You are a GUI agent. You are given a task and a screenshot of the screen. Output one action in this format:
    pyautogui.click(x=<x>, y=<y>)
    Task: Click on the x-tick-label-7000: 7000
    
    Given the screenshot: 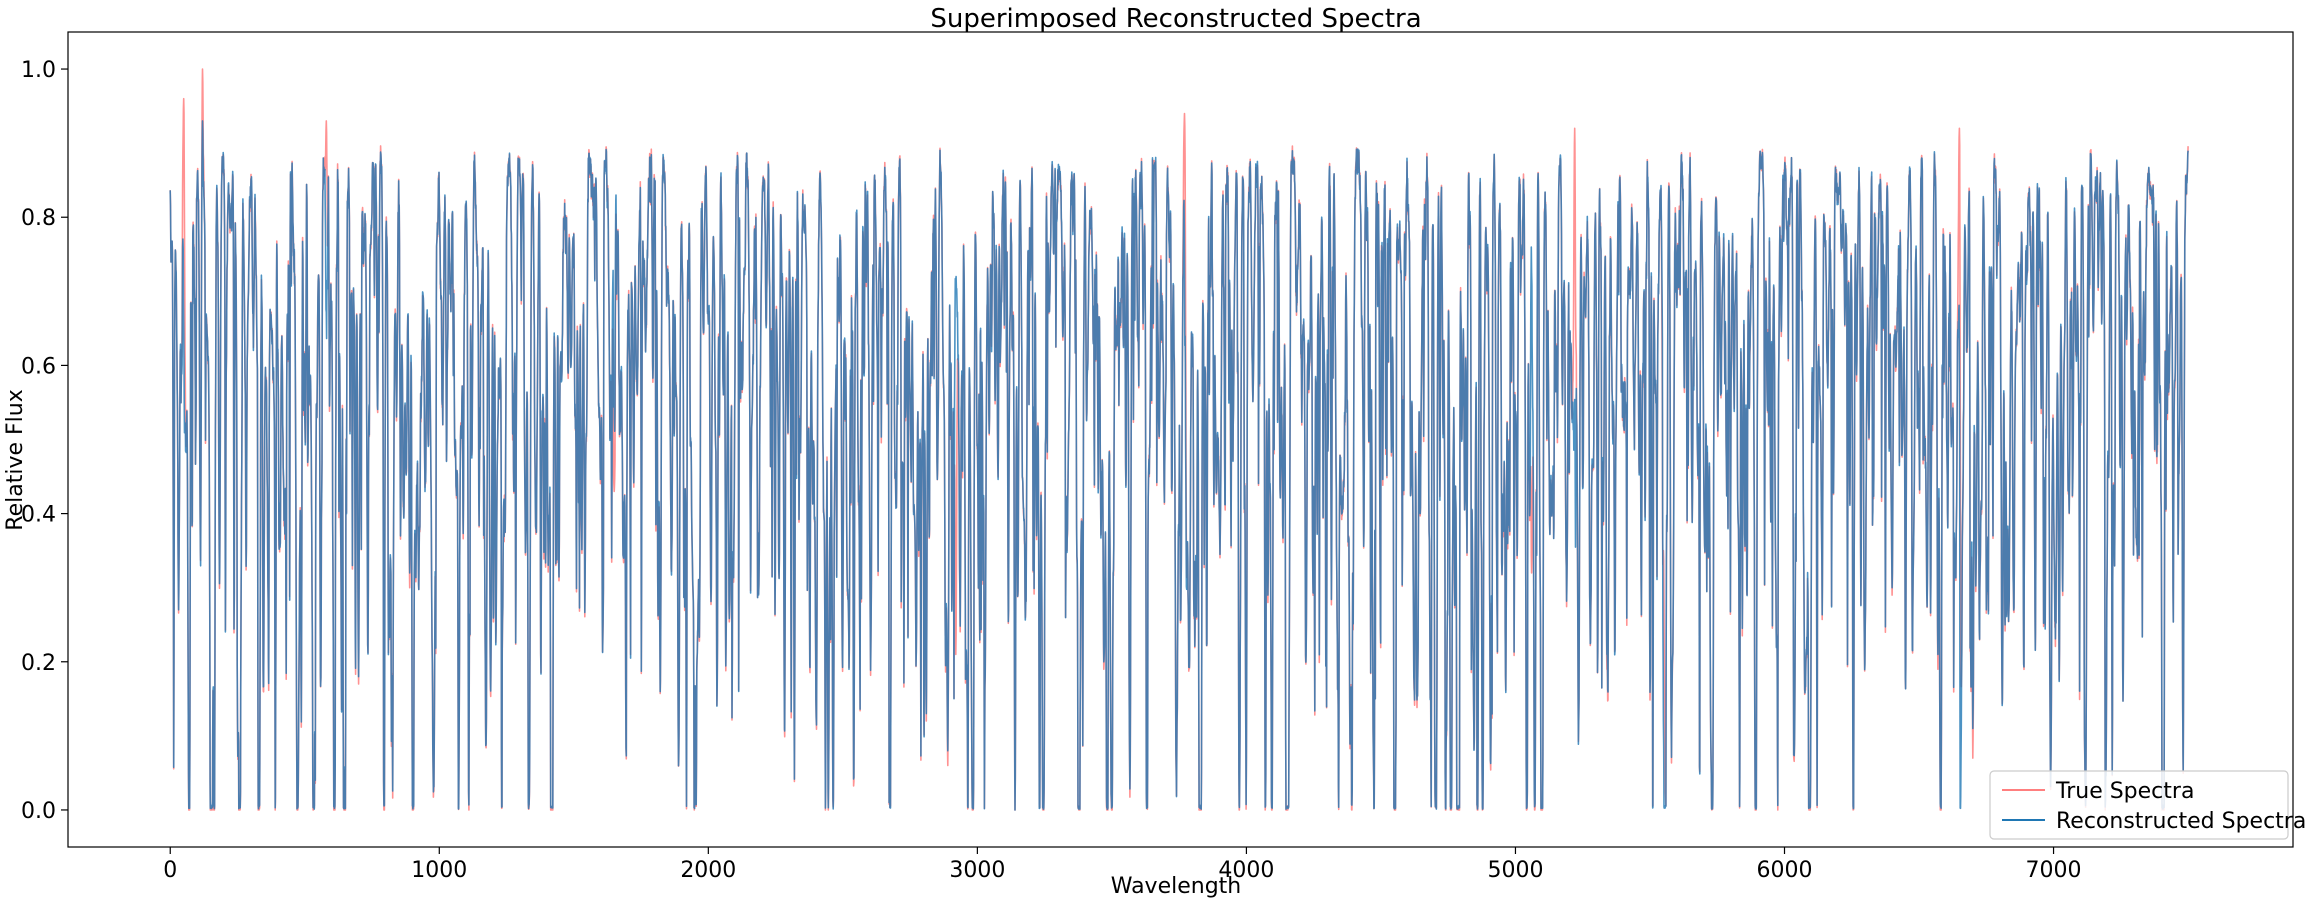 What is the action you would take?
    pyautogui.click(x=2054, y=870)
    